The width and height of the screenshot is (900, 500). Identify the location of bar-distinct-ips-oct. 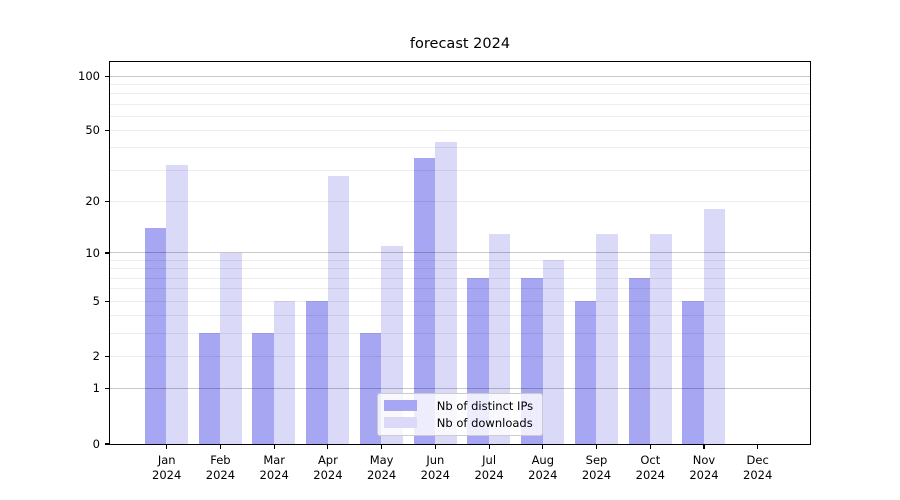
(639, 361).